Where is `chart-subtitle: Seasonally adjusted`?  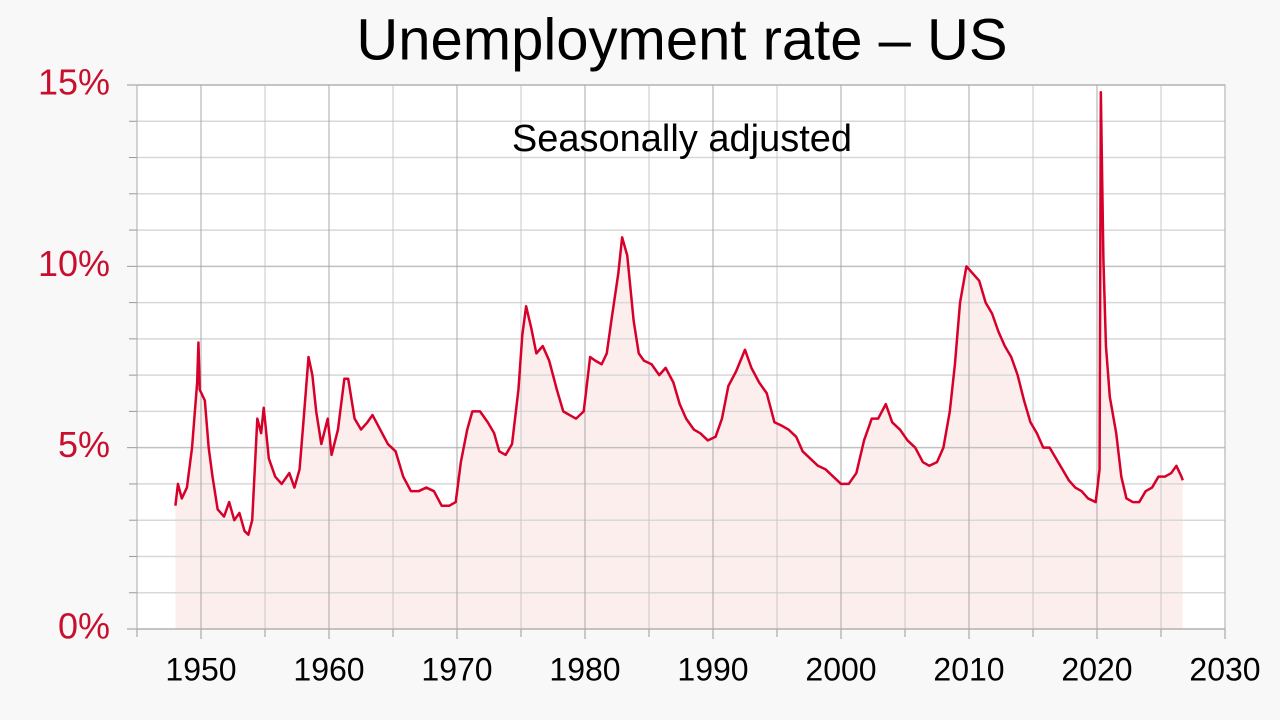 chart-subtitle: Seasonally adjusted is located at coordinates (682, 139).